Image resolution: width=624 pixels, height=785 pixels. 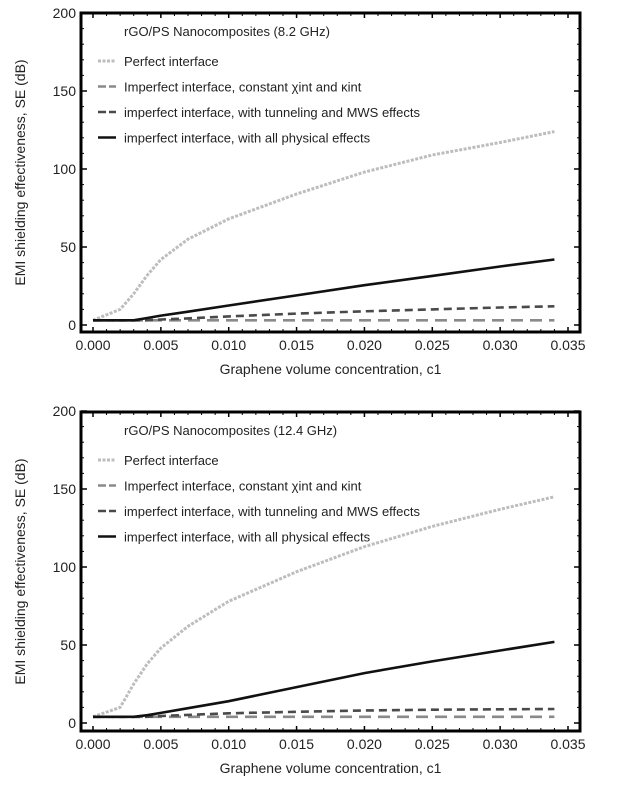 I want to click on legend-title: rGO/PS Nanocomposites (8.2 GHz), so click(x=227, y=31).